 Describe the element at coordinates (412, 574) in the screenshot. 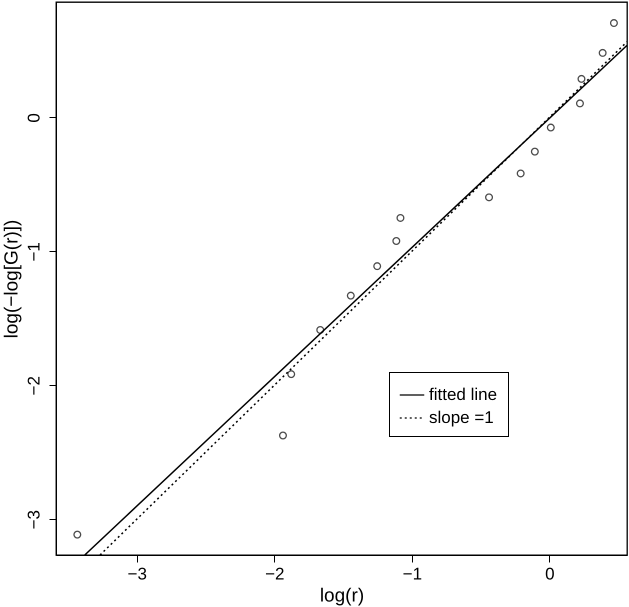

I see `x-tick-label: −1` at that location.